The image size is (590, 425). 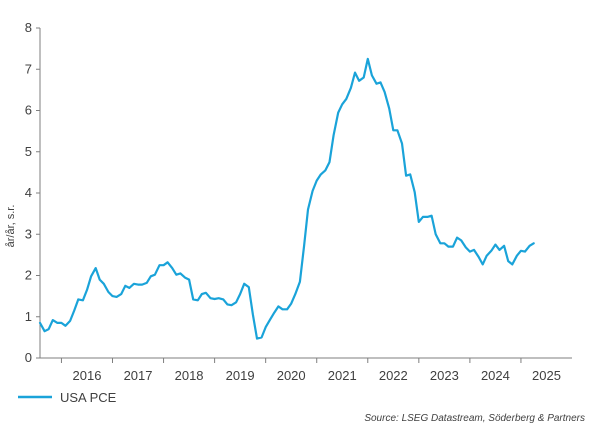 I want to click on x-tick-label: 2017, so click(x=138, y=375).